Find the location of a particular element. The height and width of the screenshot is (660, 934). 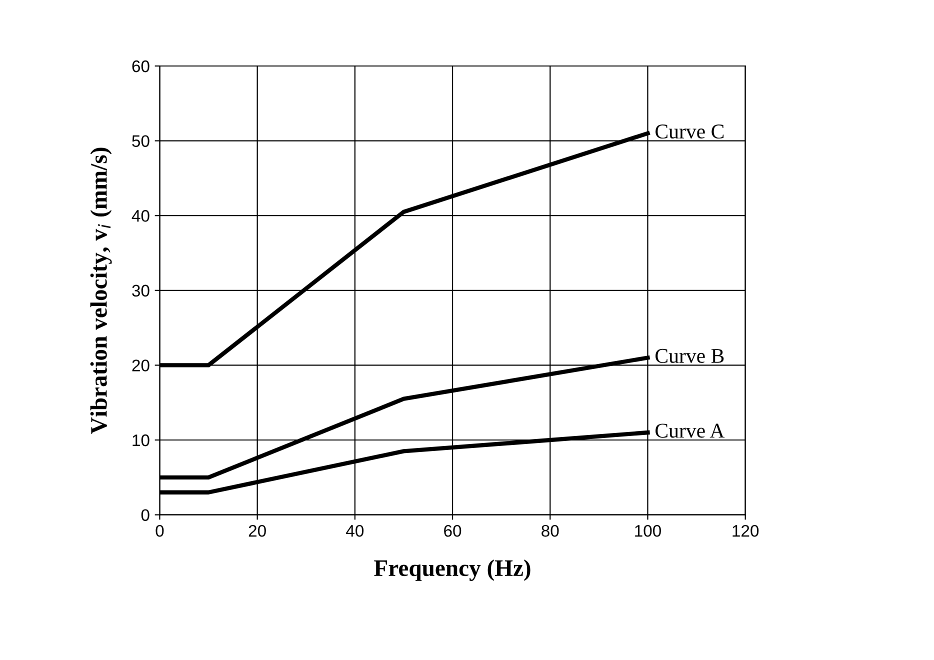

y-tick-label: 40 is located at coordinates (141, 216).